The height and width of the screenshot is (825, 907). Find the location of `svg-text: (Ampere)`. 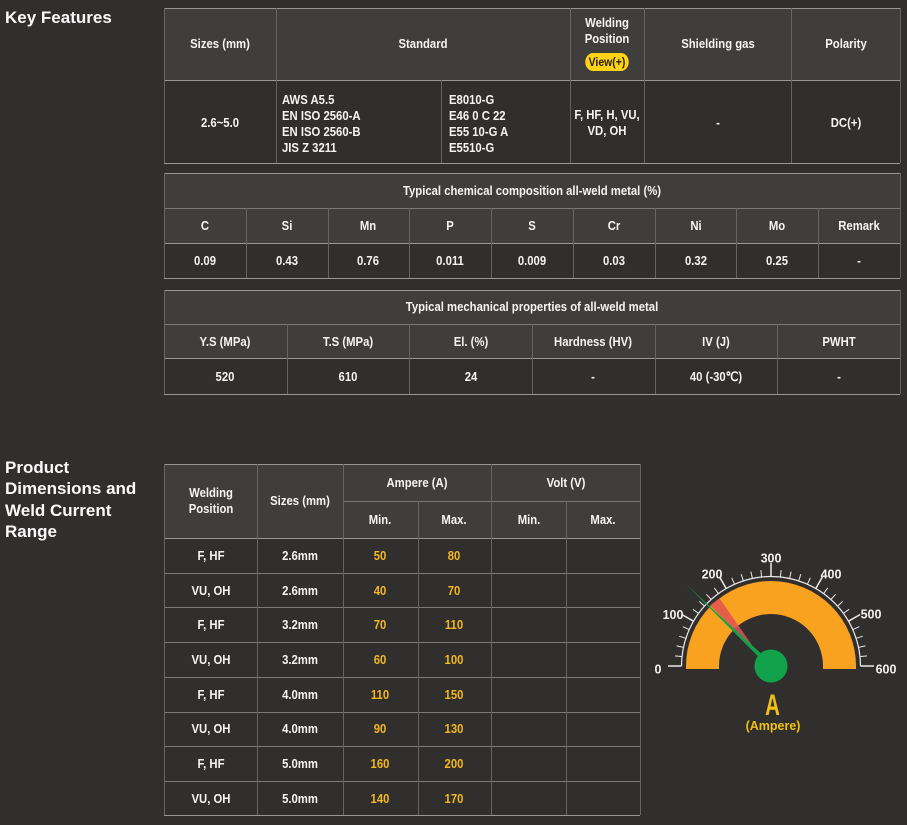

svg-text: (Ampere) is located at coordinates (773, 726).